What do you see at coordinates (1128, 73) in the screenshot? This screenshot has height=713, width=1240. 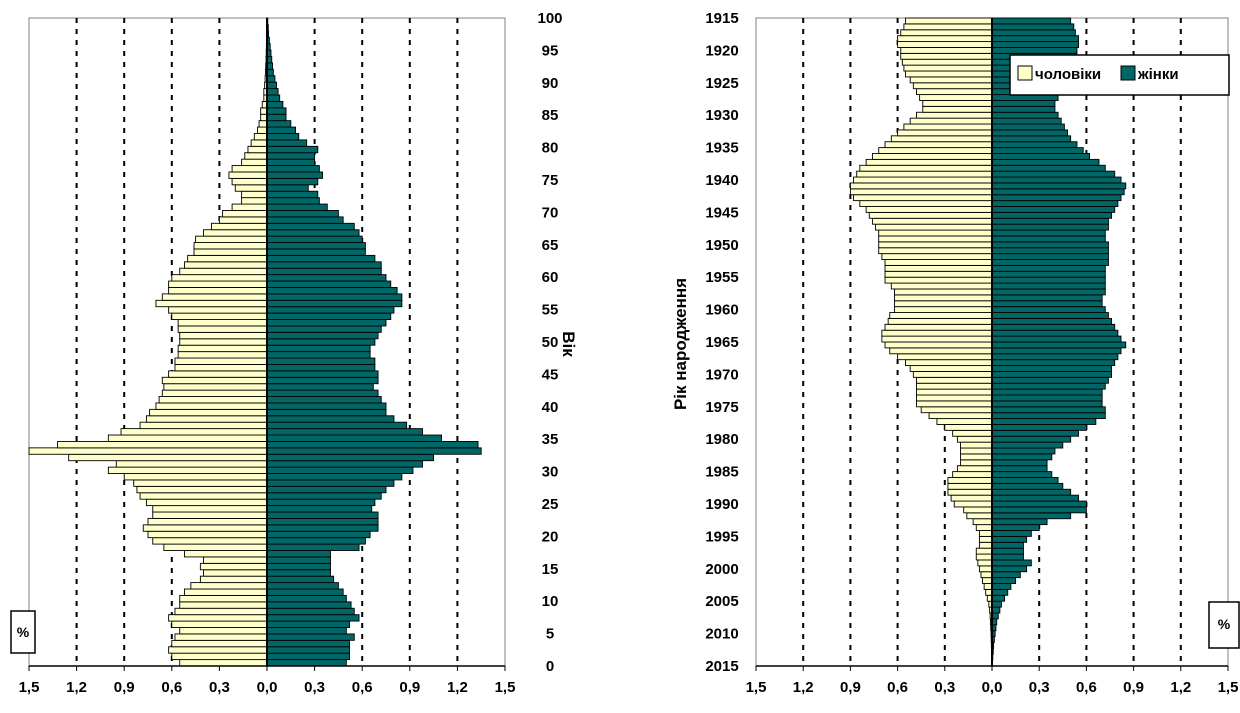 I see `legend-swatch-female` at bounding box center [1128, 73].